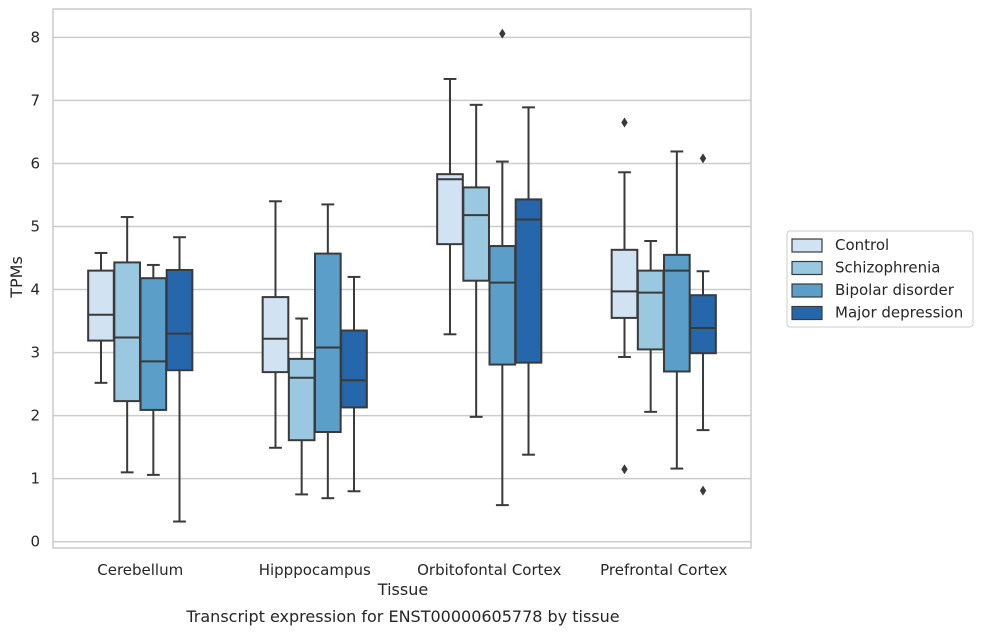 This screenshot has height=634, width=983. What do you see at coordinates (895, 290) in the screenshot?
I see `legend-label-2: Bipolar disorder` at bounding box center [895, 290].